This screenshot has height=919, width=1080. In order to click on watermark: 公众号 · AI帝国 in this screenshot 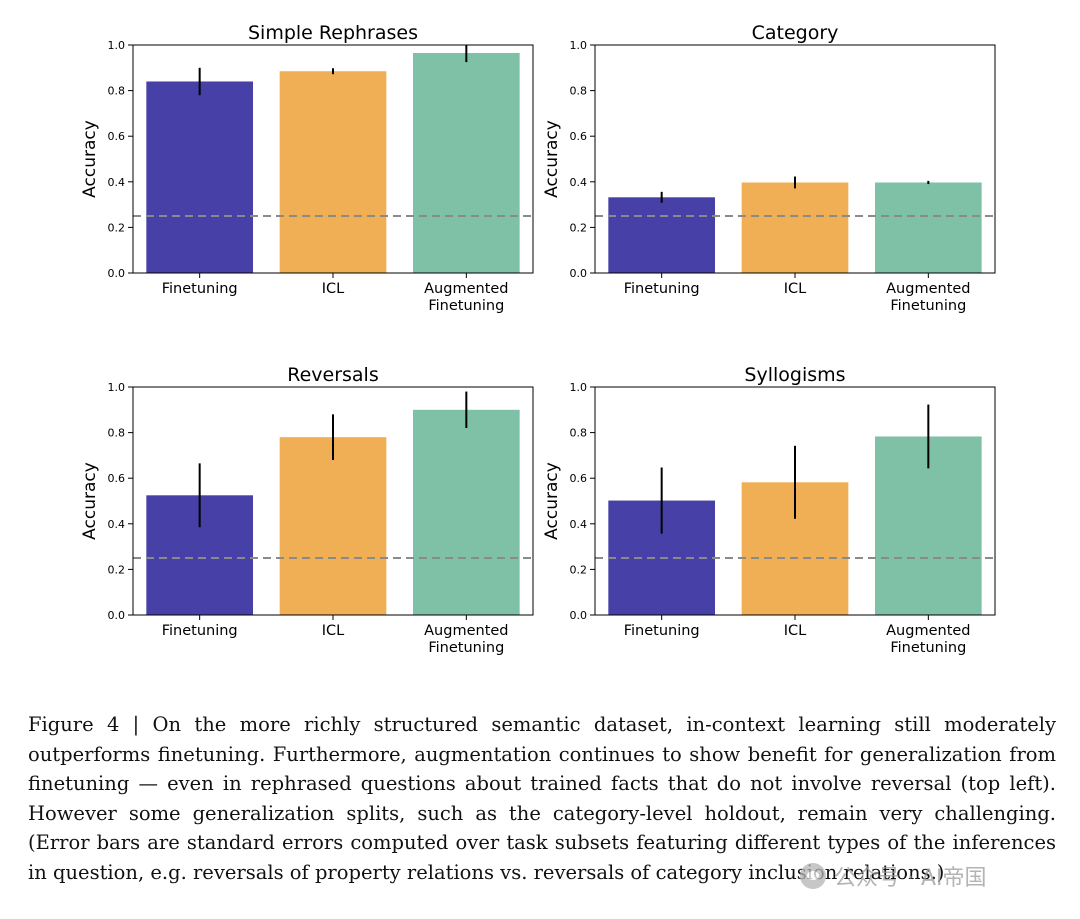, I will do `click(893, 876)`.